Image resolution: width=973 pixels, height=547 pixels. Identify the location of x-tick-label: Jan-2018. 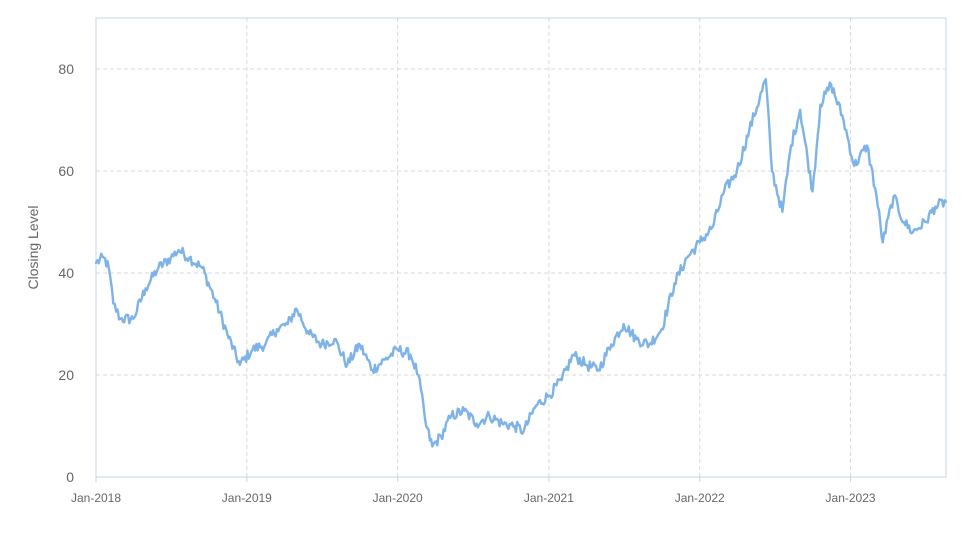
(96, 498).